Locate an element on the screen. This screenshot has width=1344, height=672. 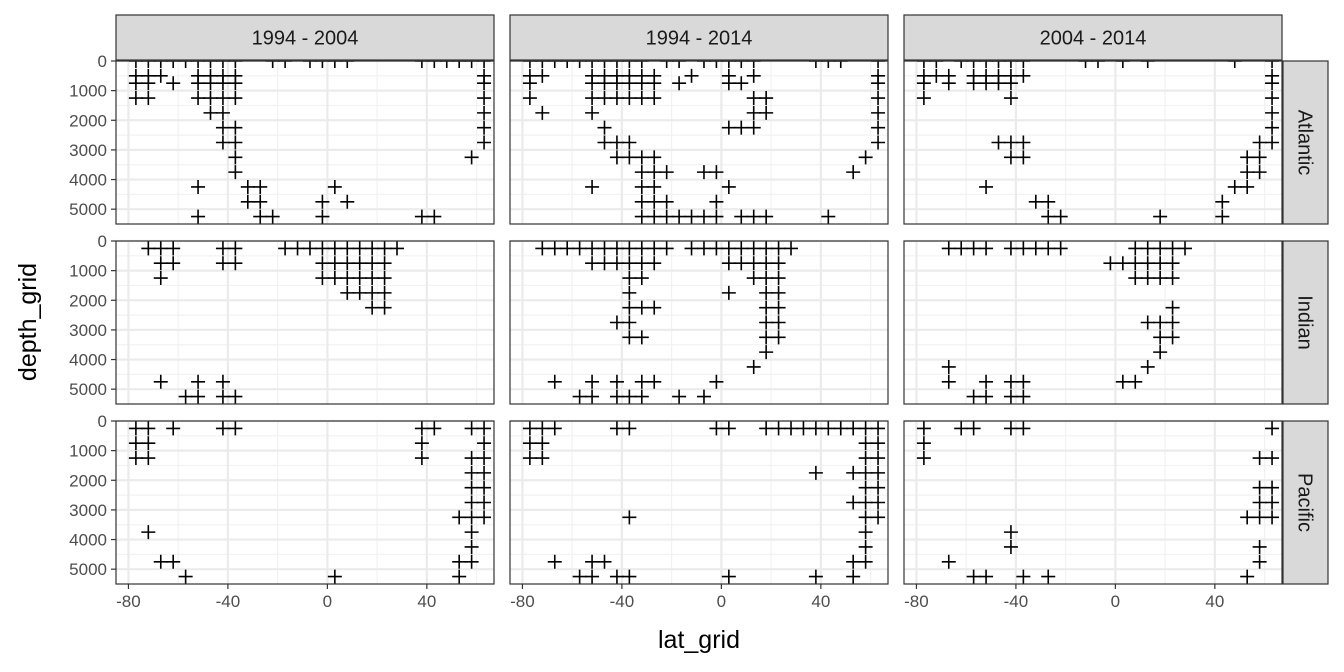
x-tick-label: -40 is located at coordinates (1016, 601).